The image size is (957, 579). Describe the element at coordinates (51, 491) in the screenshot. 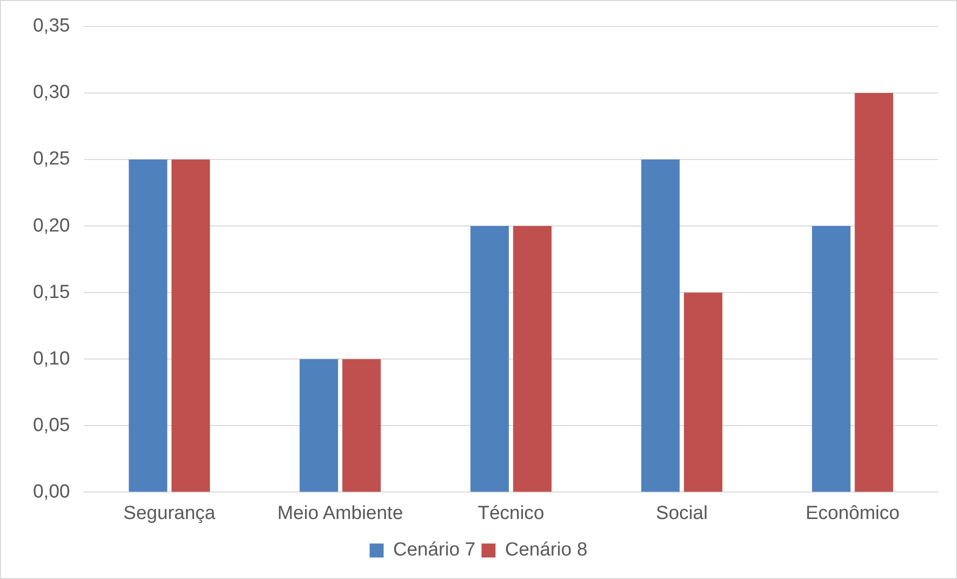

I see `y-tick-label: 0,00` at that location.